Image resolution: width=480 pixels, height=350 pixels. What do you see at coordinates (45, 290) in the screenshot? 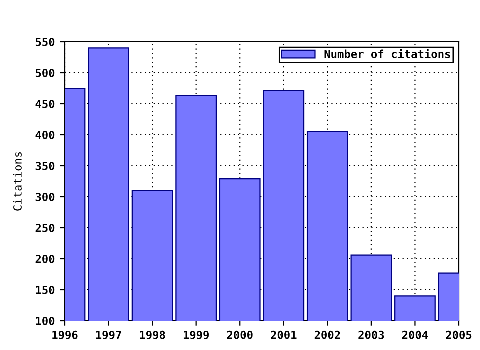
I see `y-tick-label: 150` at bounding box center [45, 290].